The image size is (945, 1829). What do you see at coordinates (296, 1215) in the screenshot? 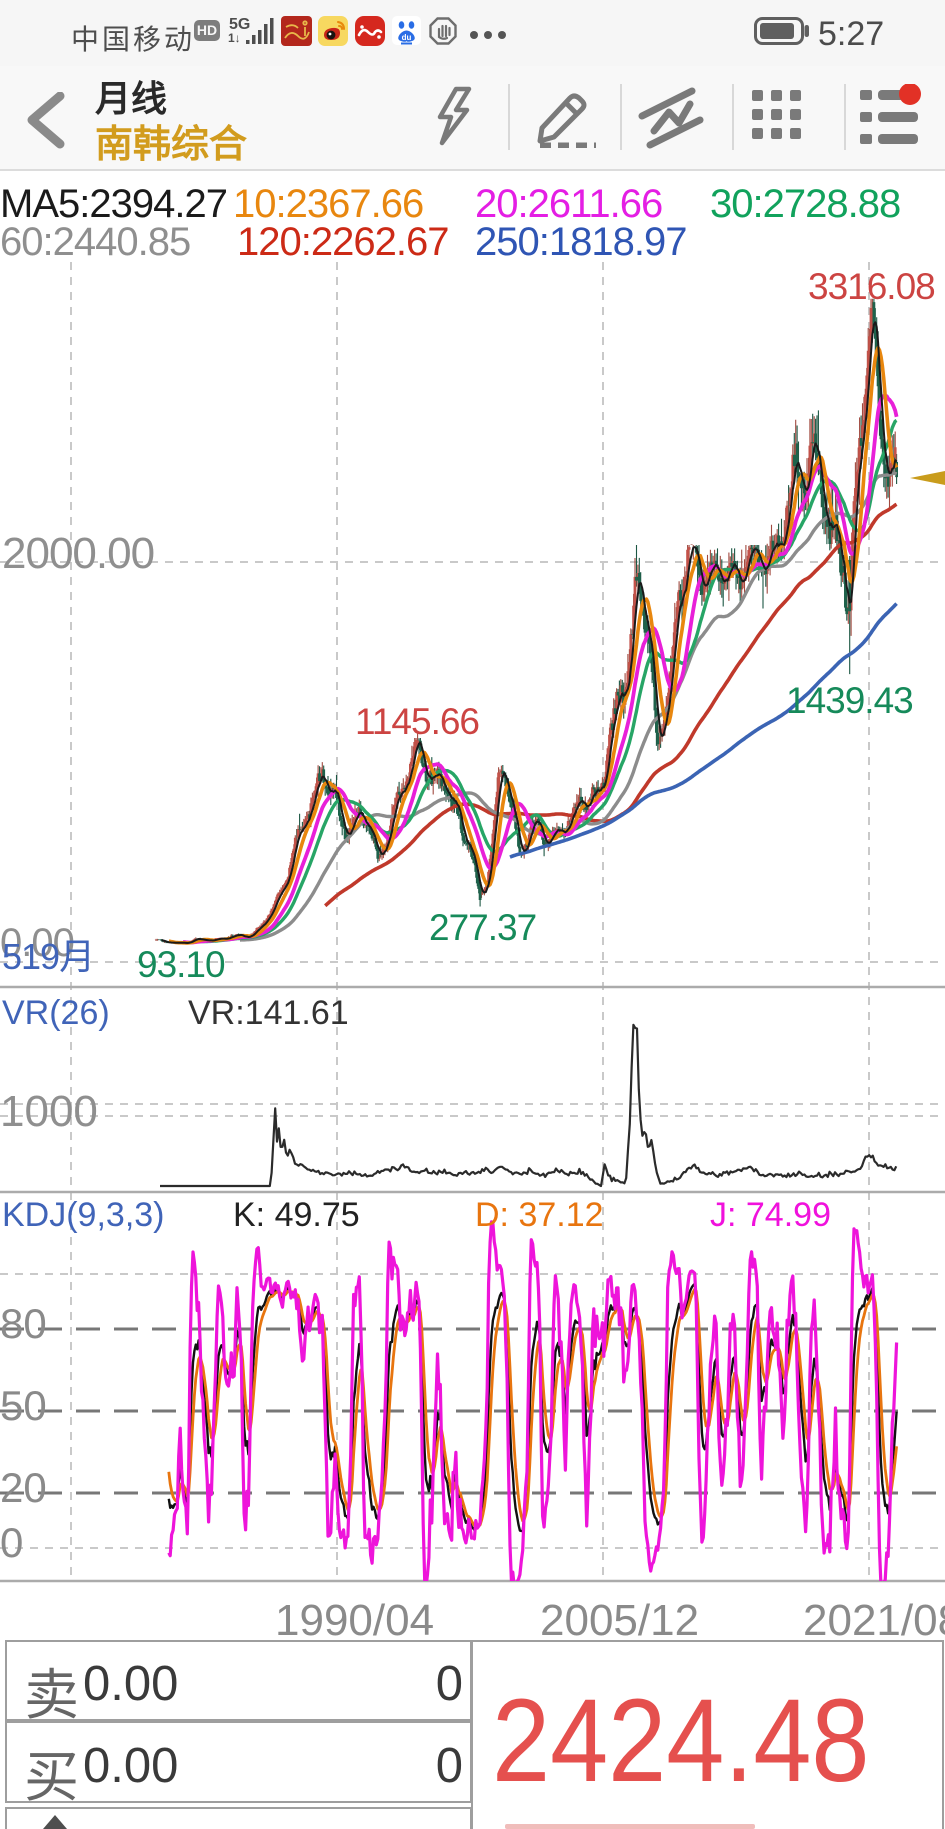
I see `svg-text: K: 49.75` at bounding box center [296, 1215].